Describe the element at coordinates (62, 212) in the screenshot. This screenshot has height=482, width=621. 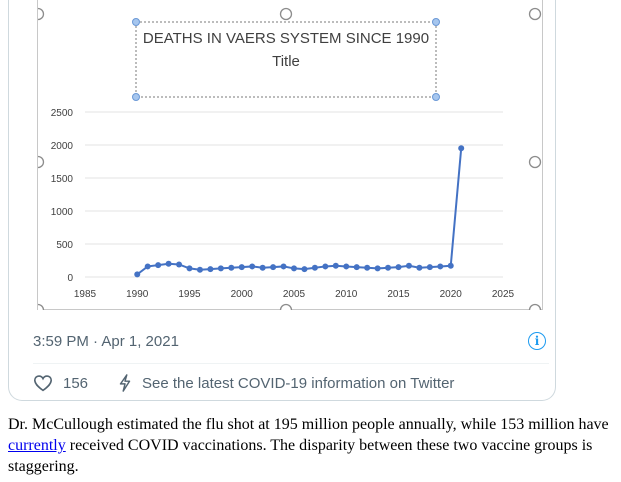
I see `y-tick-label: 1000` at that location.